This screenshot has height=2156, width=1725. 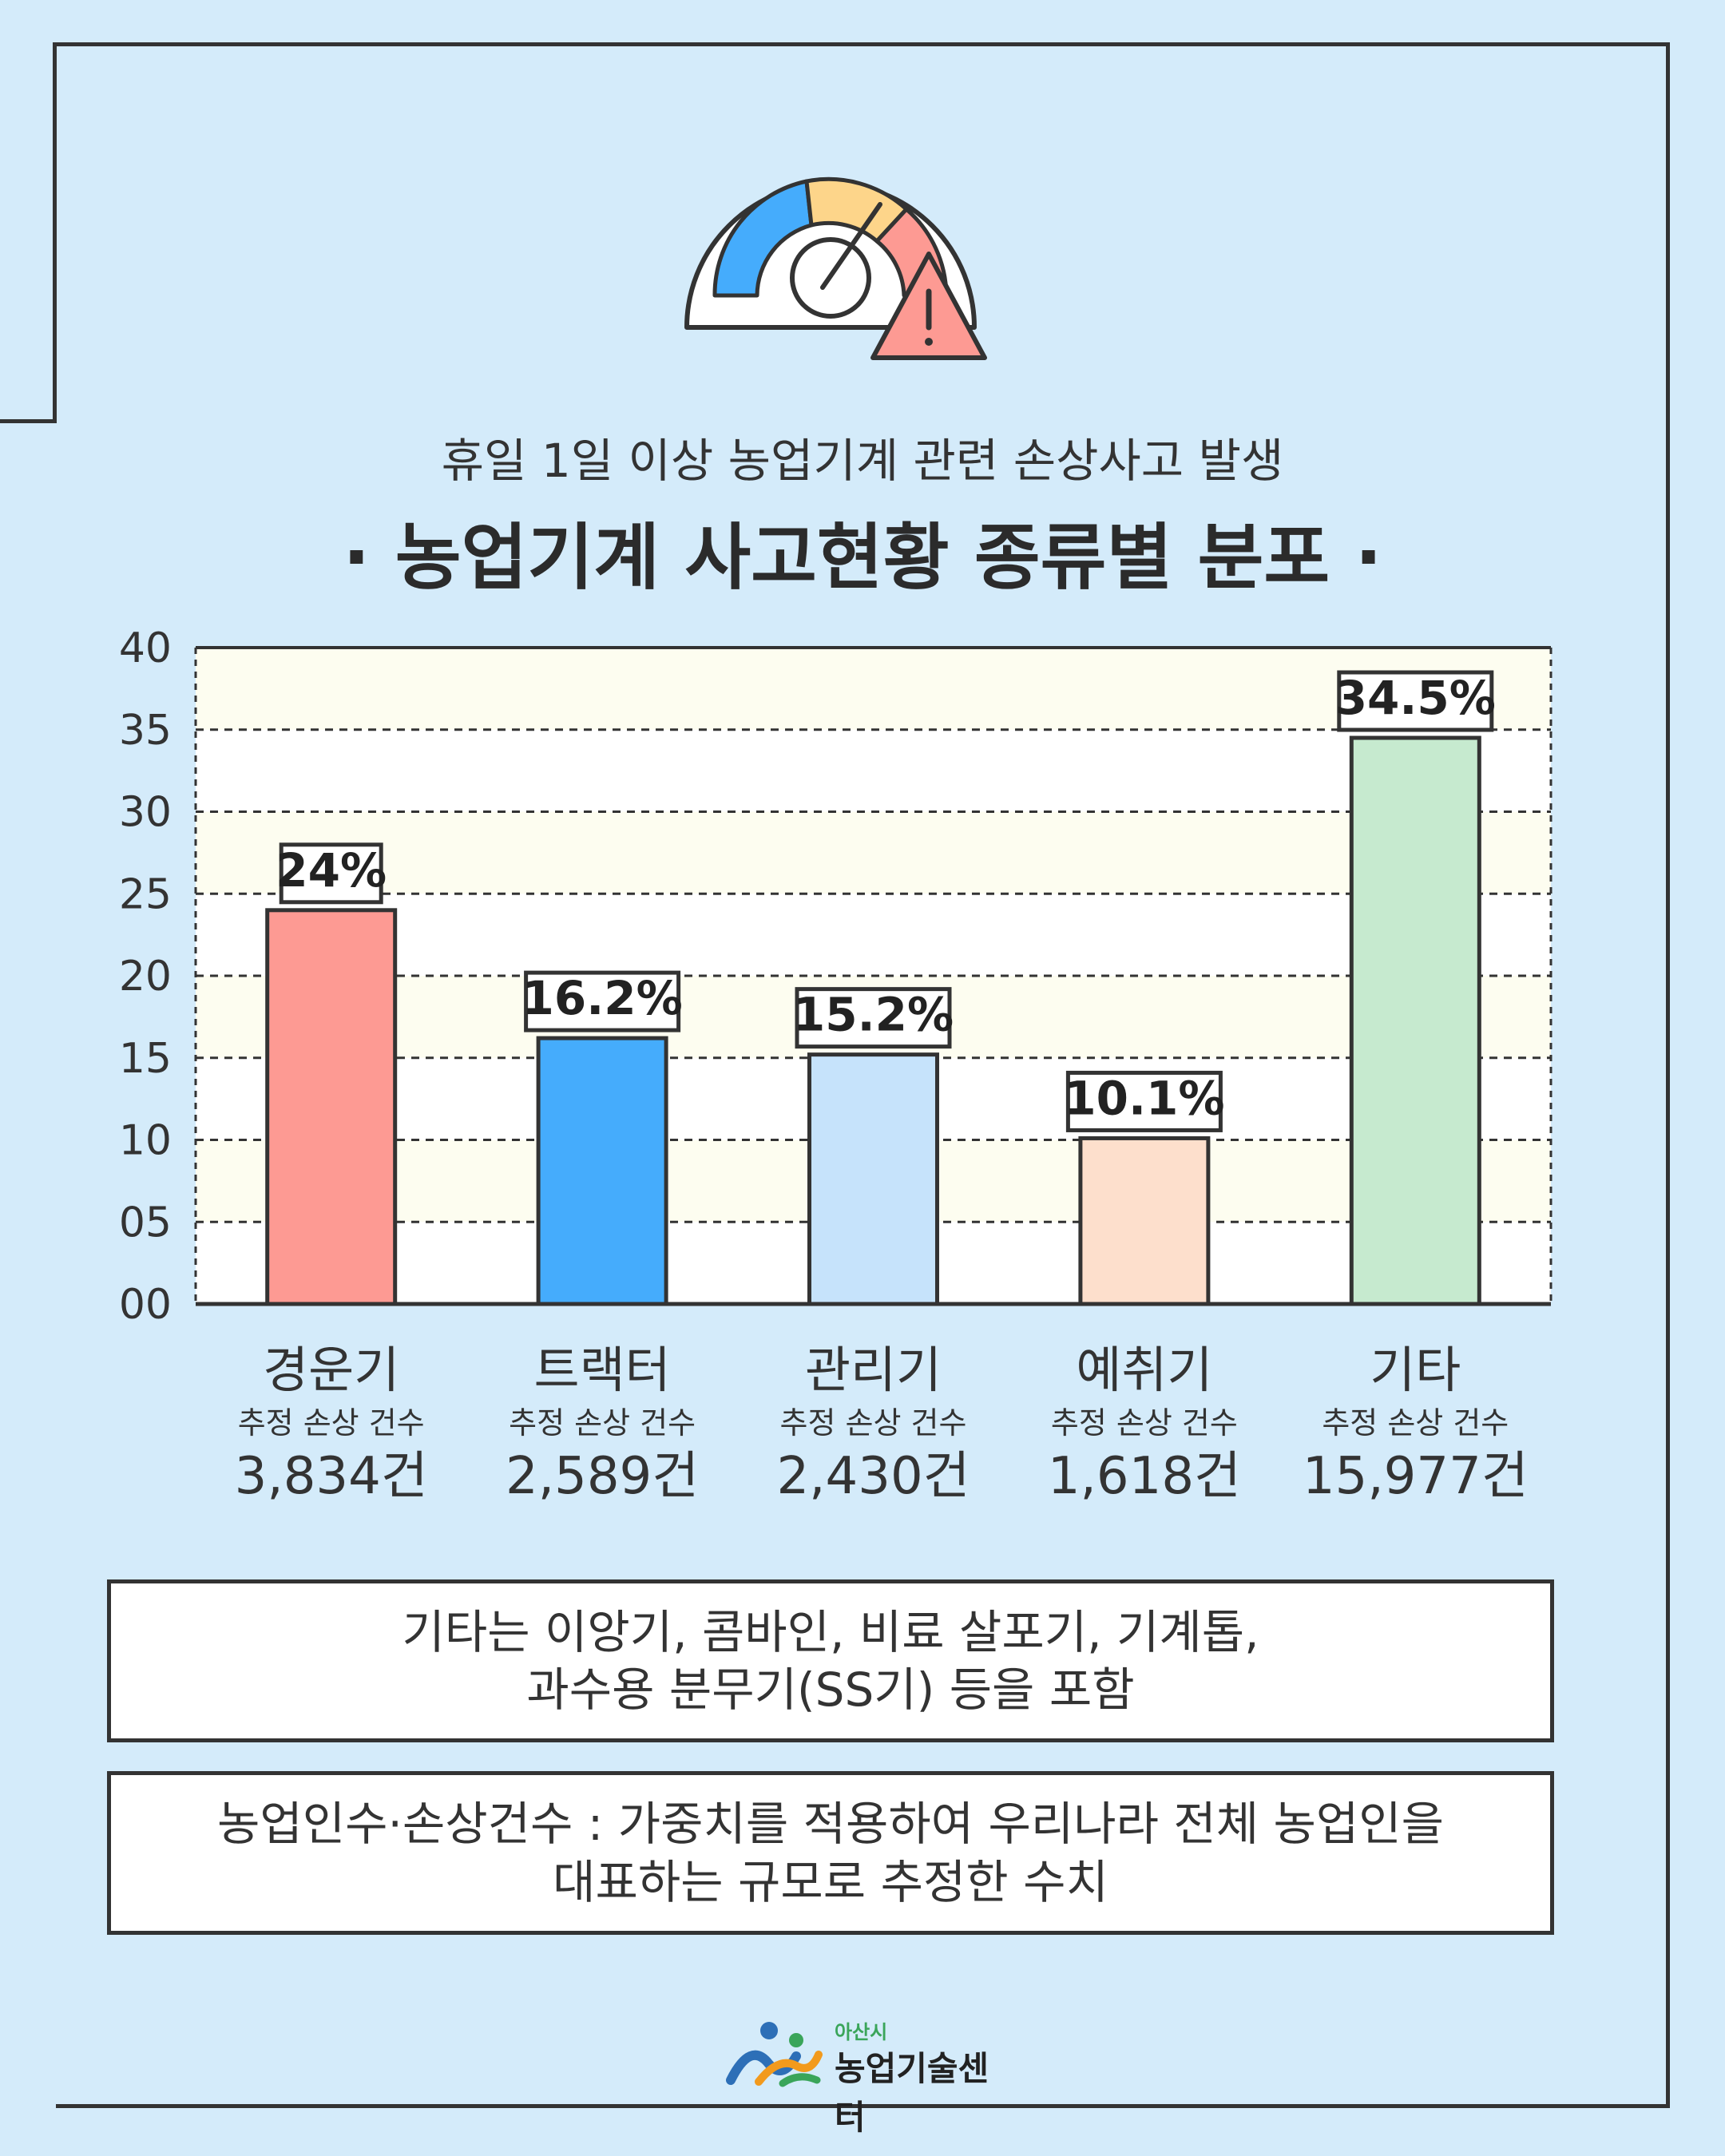 What do you see at coordinates (331, 1476) in the screenshot?
I see `count-value: 3,834건` at bounding box center [331, 1476].